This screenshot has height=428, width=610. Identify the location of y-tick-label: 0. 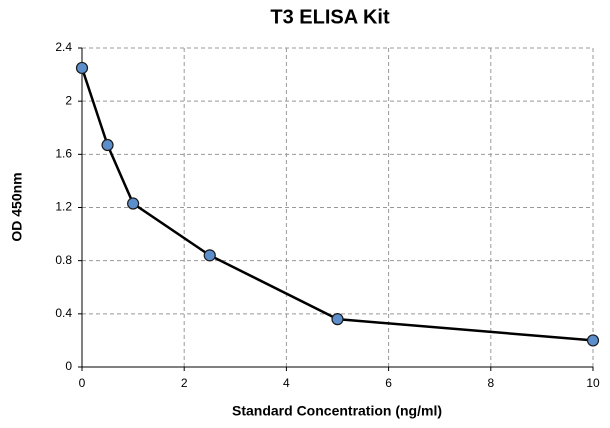
(68, 366).